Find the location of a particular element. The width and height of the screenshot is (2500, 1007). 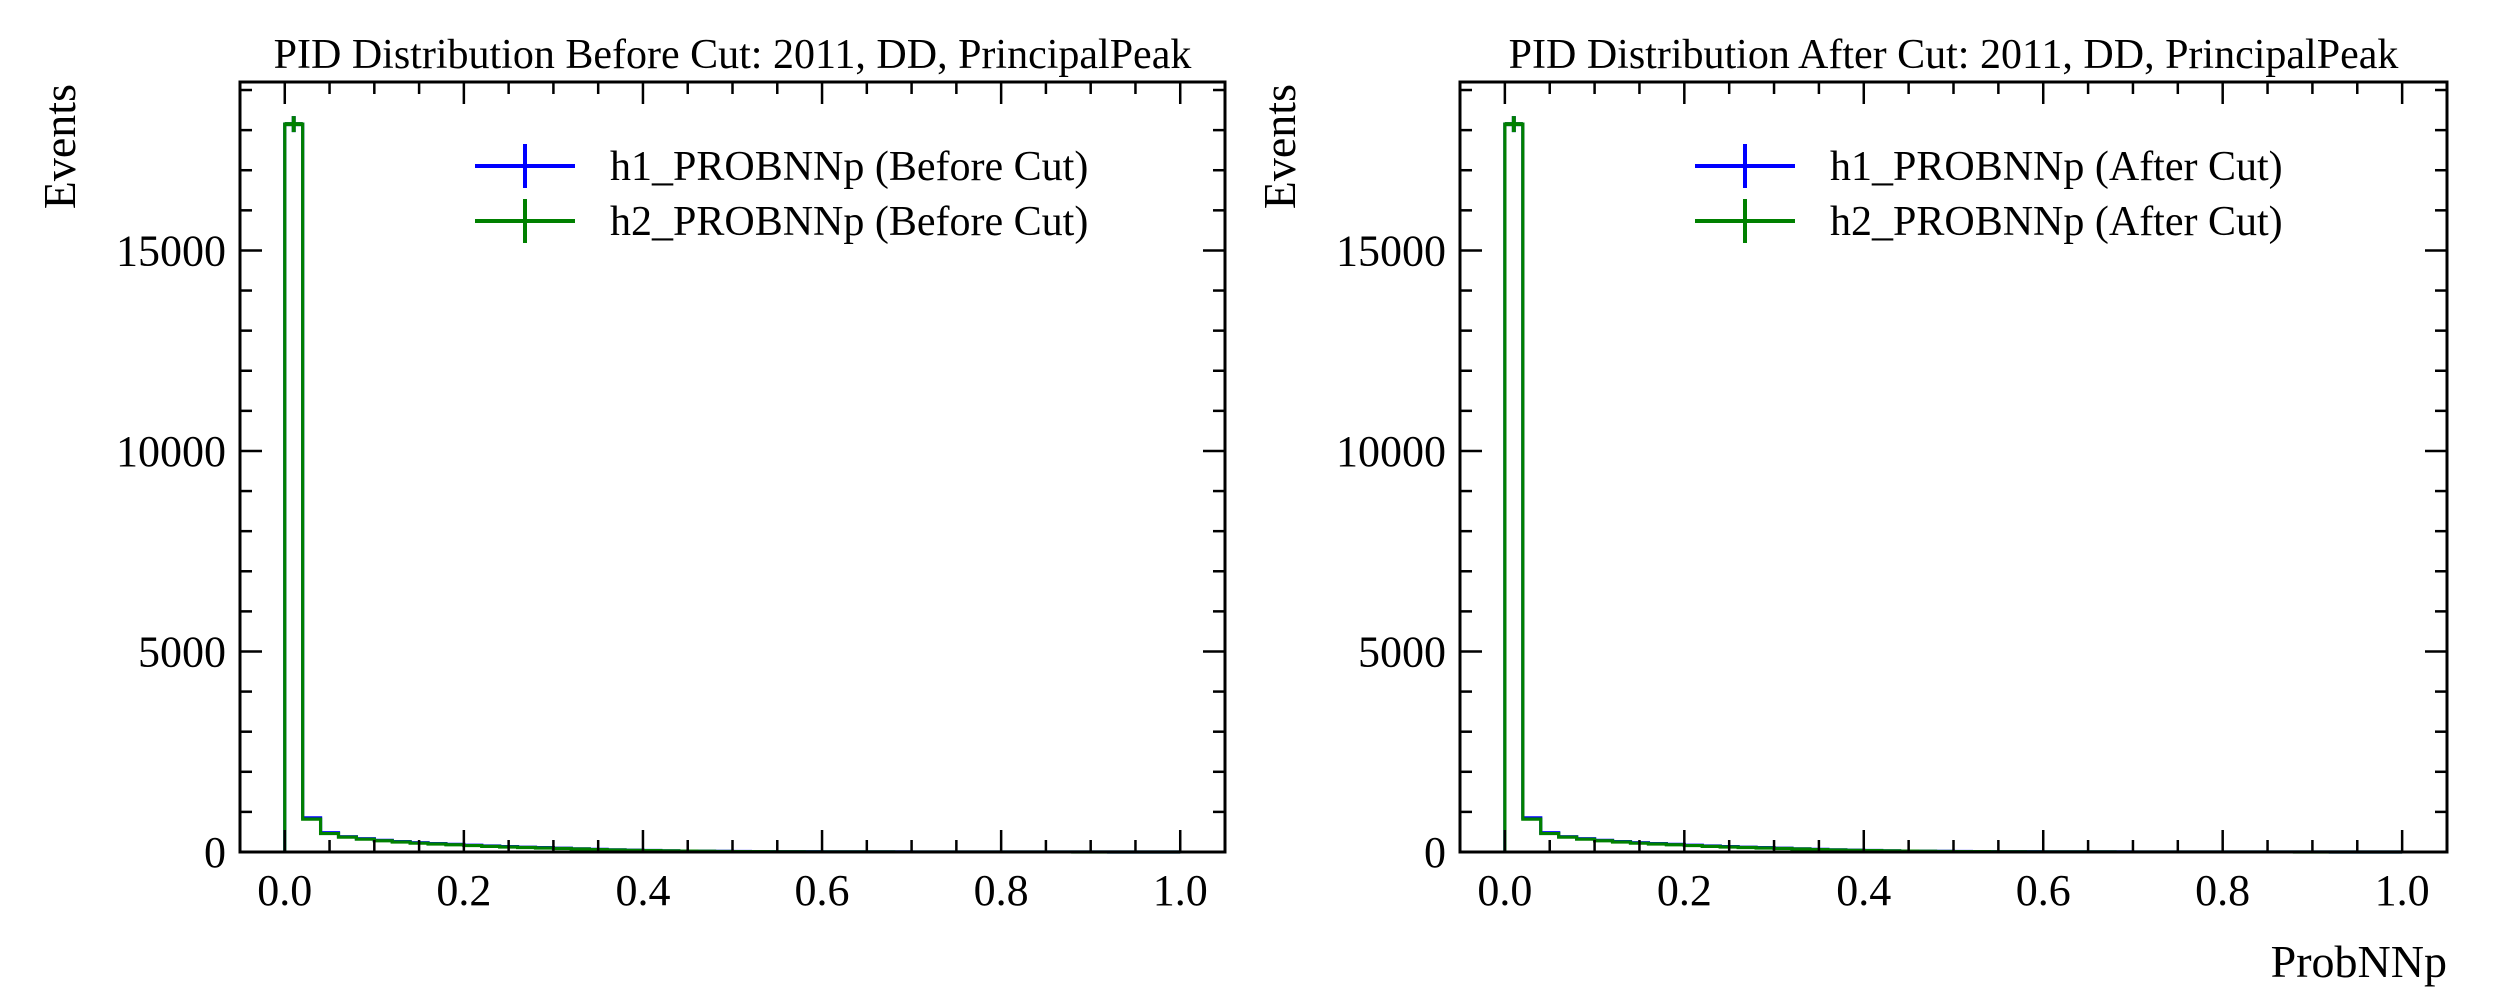

x-axis-label: ProbNNp is located at coordinates (2359, 961).